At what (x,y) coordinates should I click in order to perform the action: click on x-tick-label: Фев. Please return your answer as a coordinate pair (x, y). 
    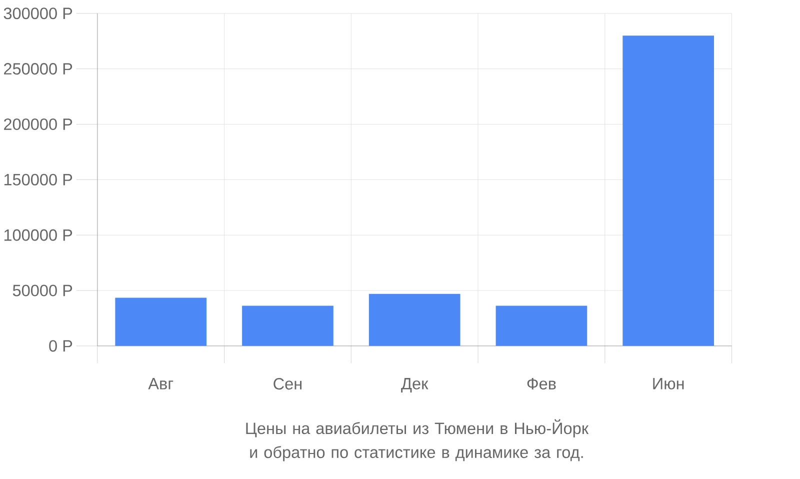
    Looking at the image, I should click on (541, 384).